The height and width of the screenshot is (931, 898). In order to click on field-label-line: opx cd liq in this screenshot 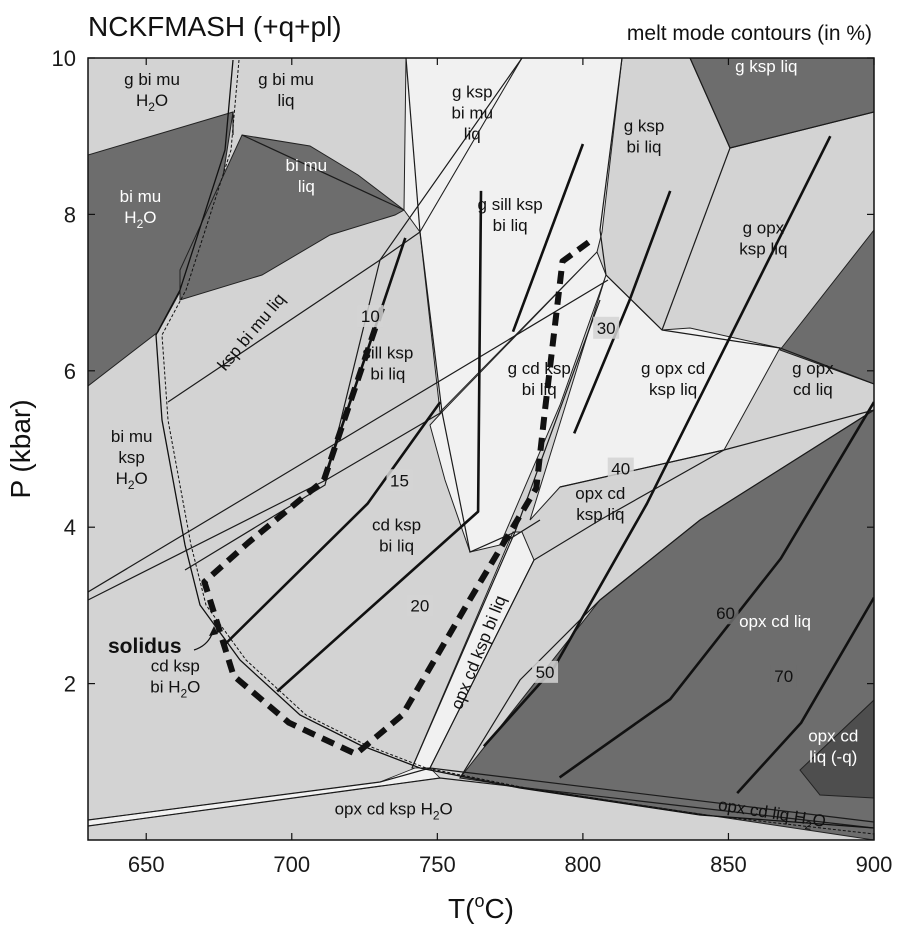, I will do `click(775, 621)`.